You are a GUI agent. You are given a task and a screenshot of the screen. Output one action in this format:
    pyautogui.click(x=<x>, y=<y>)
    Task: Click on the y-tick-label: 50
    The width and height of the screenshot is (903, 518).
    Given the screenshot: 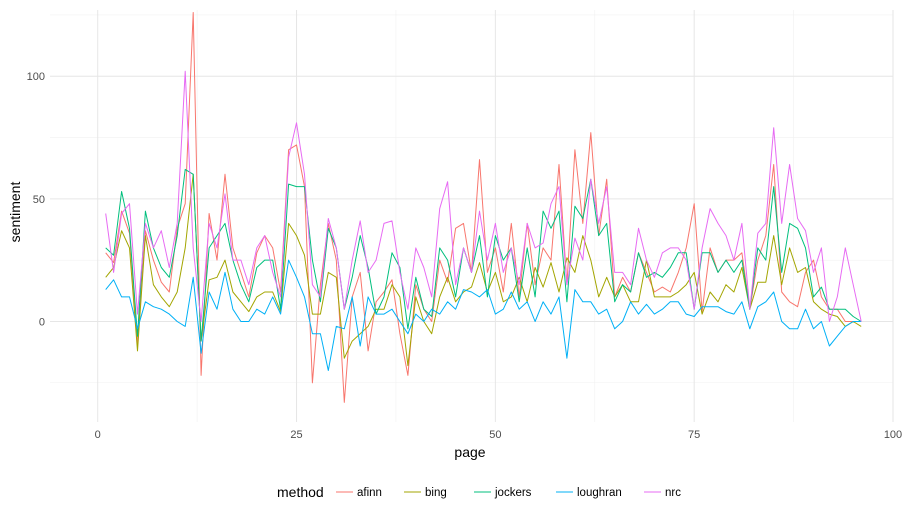 What is the action you would take?
    pyautogui.click(x=39, y=200)
    